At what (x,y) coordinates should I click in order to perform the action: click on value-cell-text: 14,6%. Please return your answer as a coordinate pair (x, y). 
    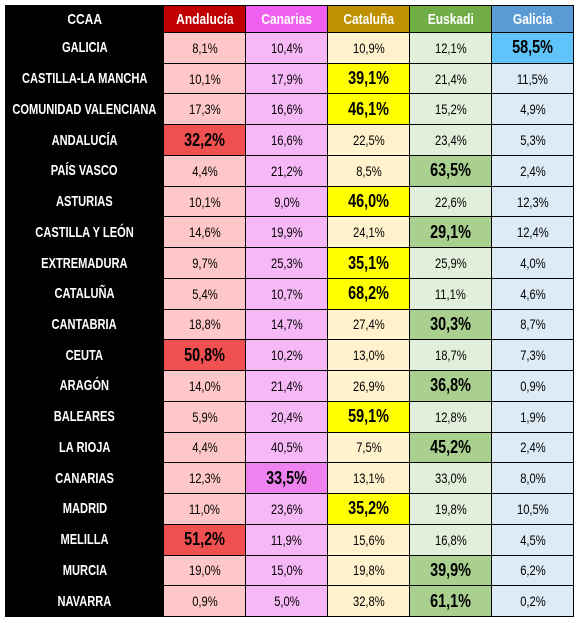
    Looking at the image, I should click on (204, 232).